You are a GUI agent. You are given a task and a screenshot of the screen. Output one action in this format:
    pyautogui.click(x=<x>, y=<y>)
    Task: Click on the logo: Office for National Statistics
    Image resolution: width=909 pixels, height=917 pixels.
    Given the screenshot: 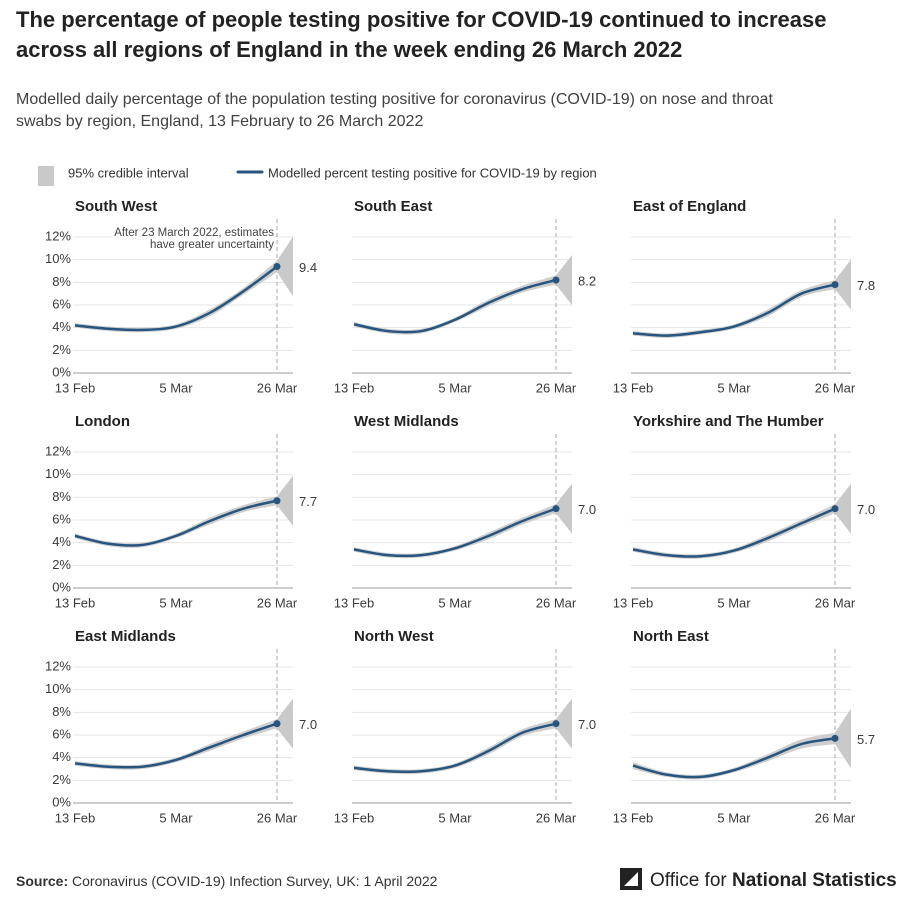 What is the action you would take?
    pyautogui.click(x=758, y=879)
    